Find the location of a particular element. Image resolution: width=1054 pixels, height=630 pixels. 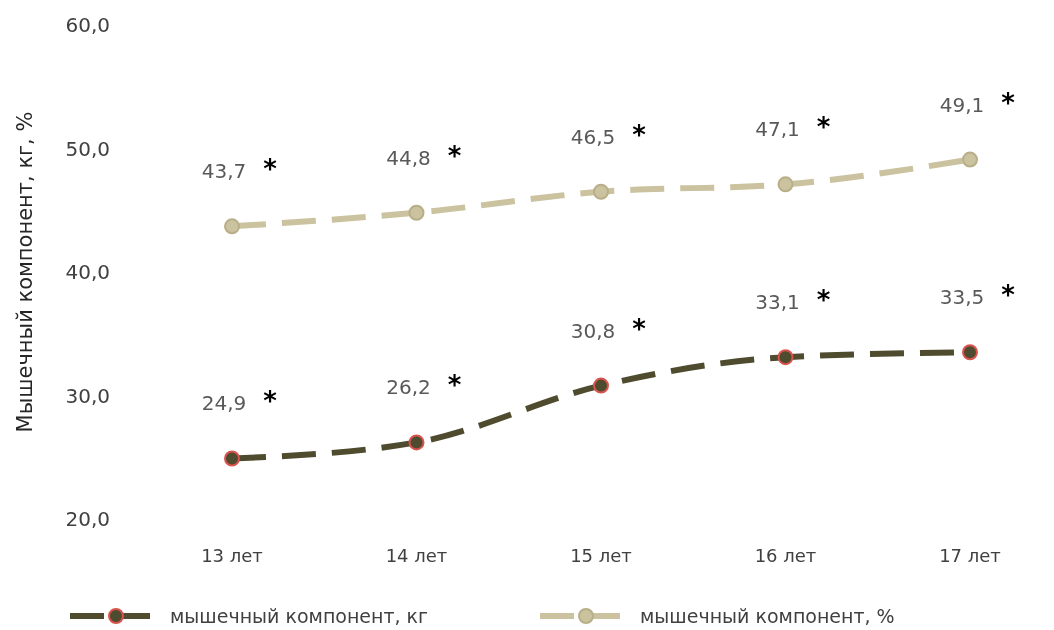

y-tick-label: 20,0 is located at coordinates (87, 519).